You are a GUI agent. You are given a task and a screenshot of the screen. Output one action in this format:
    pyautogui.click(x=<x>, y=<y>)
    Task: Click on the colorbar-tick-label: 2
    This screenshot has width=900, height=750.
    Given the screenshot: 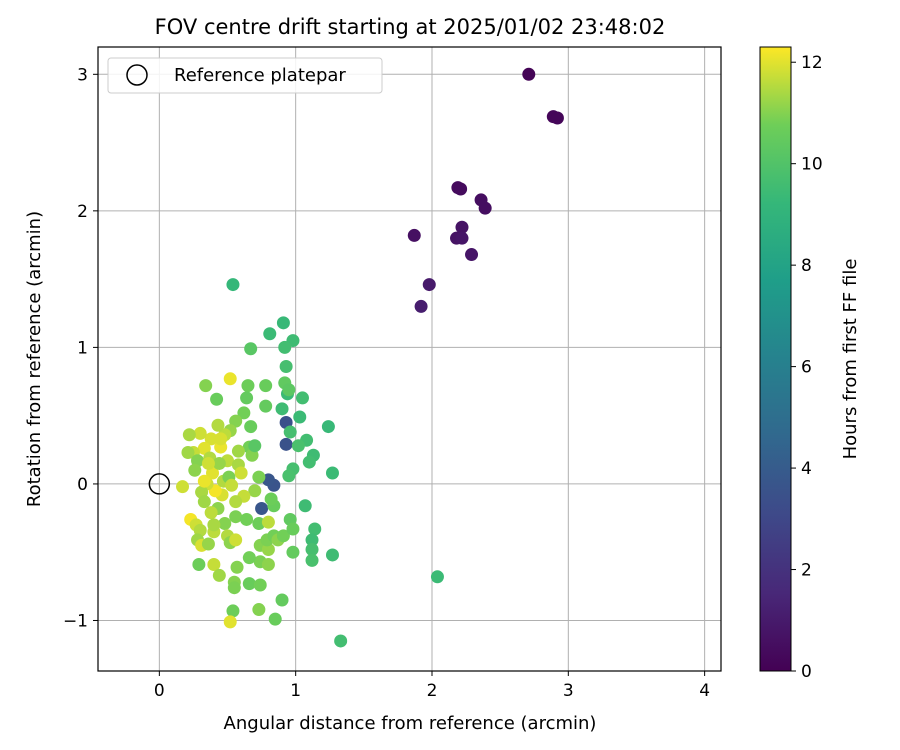 What is the action you would take?
    pyautogui.click(x=806, y=571)
    